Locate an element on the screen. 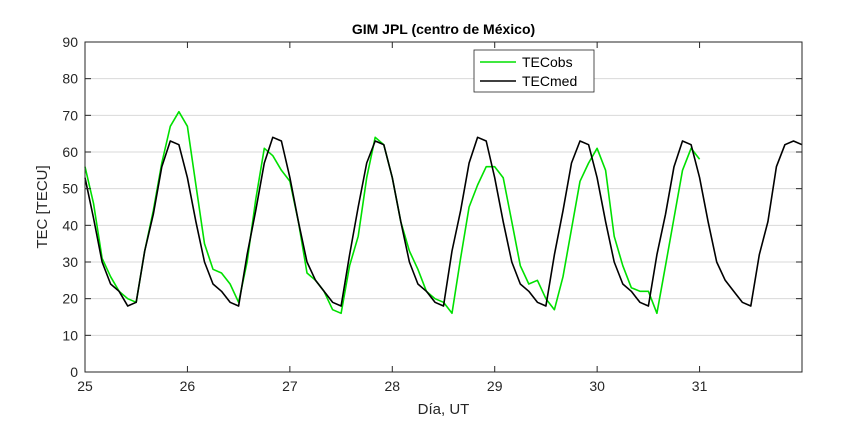 The image size is (843, 422). legend-entry-tecmed: TECmed is located at coordinates (549, 81).